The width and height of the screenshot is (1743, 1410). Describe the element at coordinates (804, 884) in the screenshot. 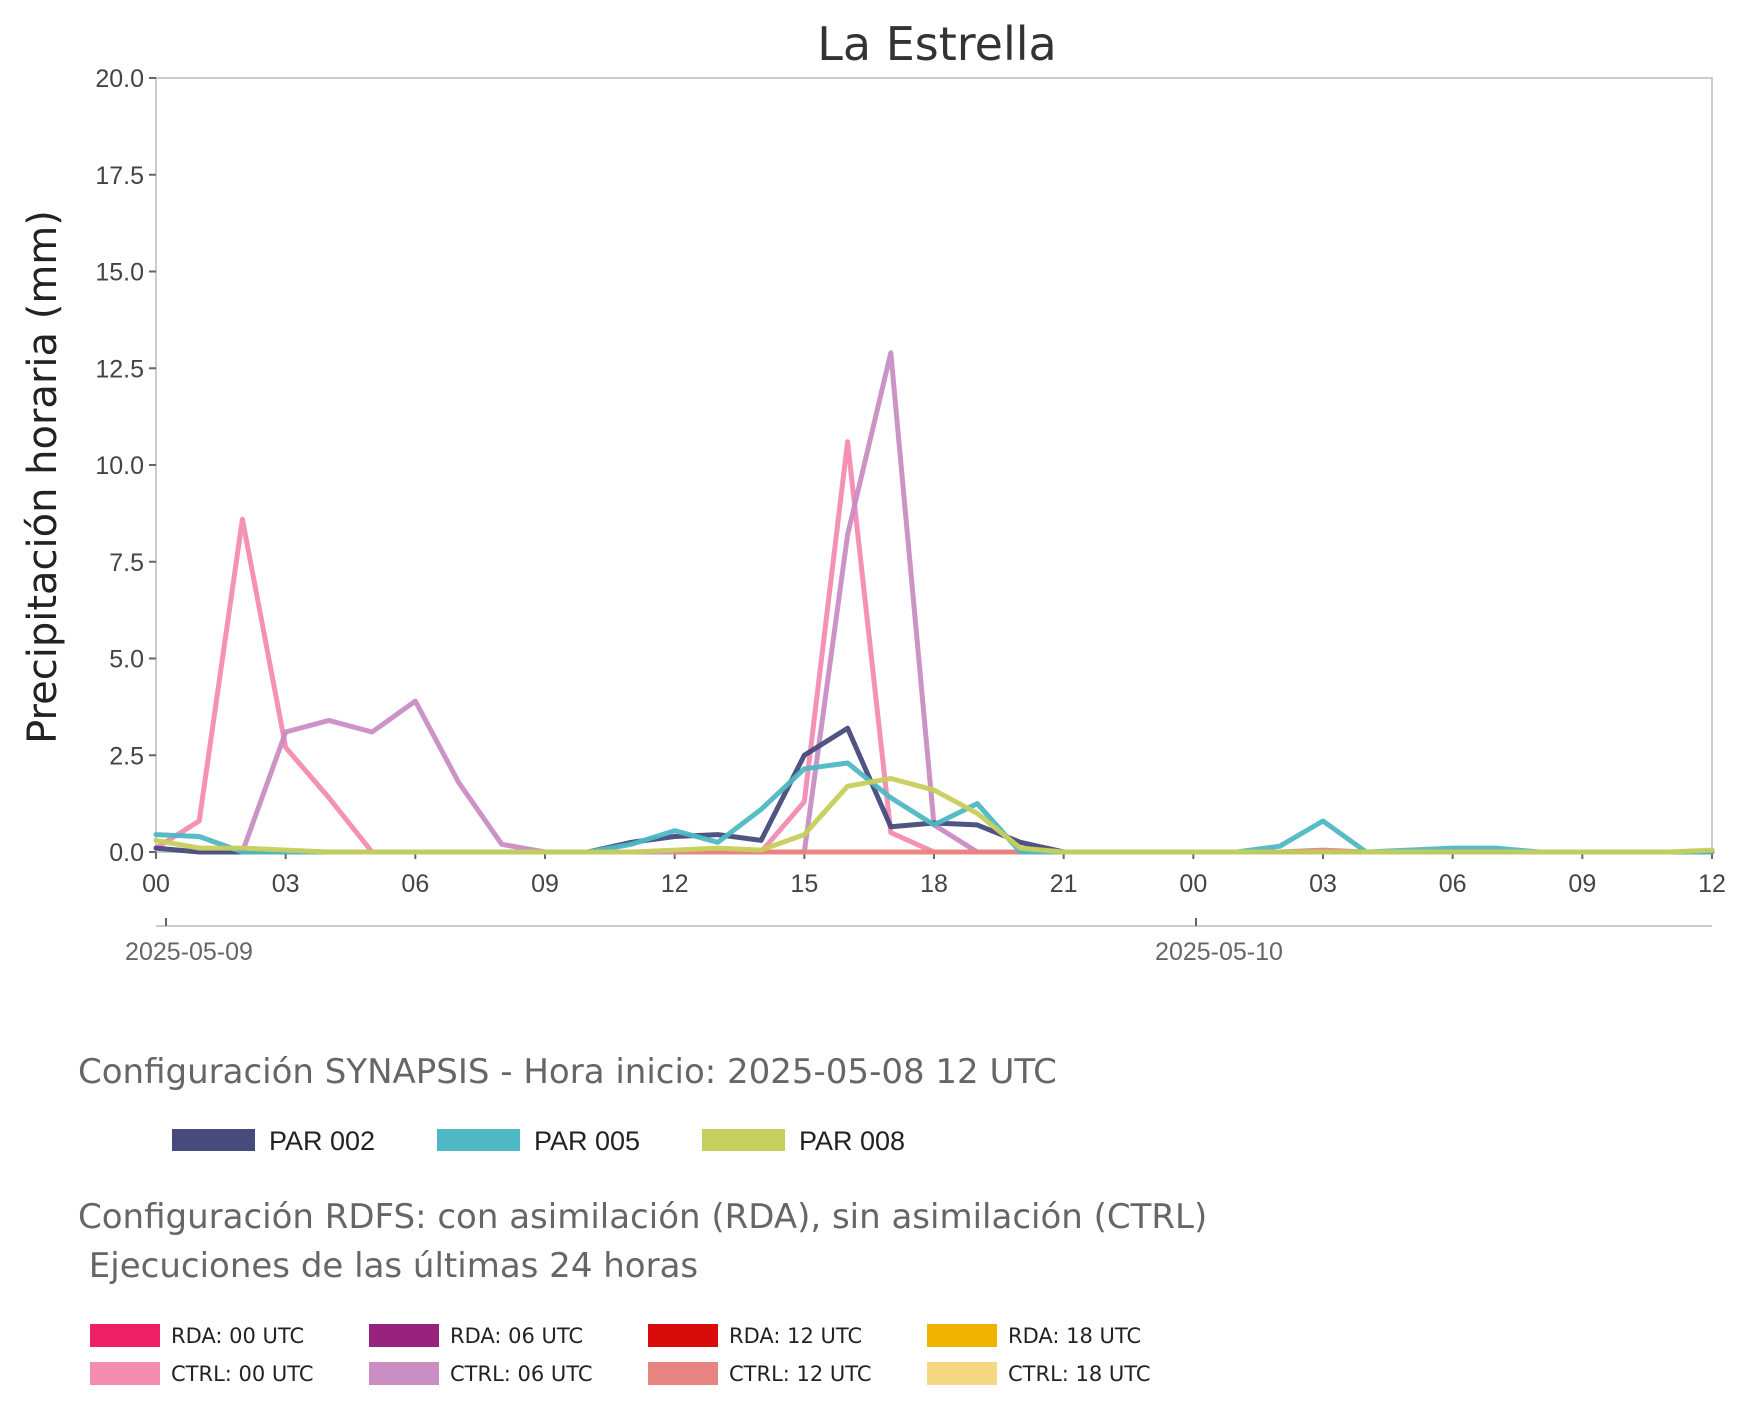

I see `x-tick-label: 15` at that location.